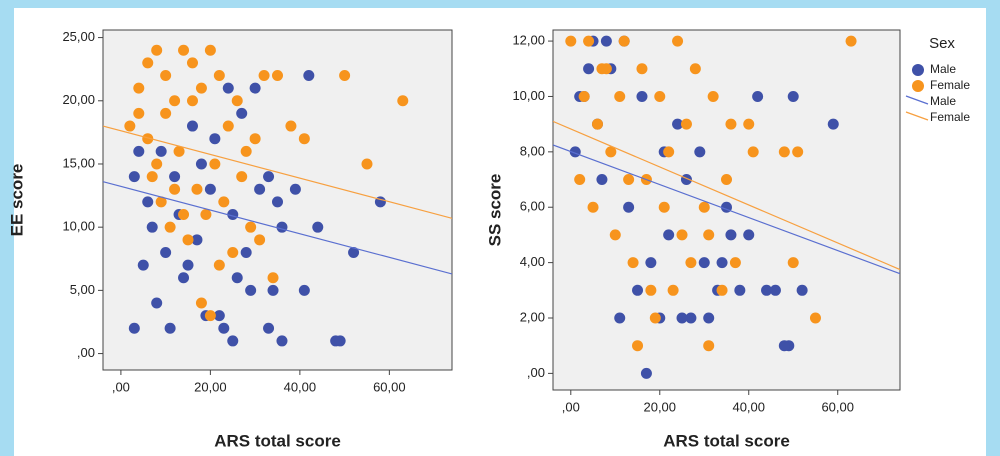 The height and width of the screenshot is (456, 1000). I want to click on x-tick-label: 20,00, so click(659, 406).